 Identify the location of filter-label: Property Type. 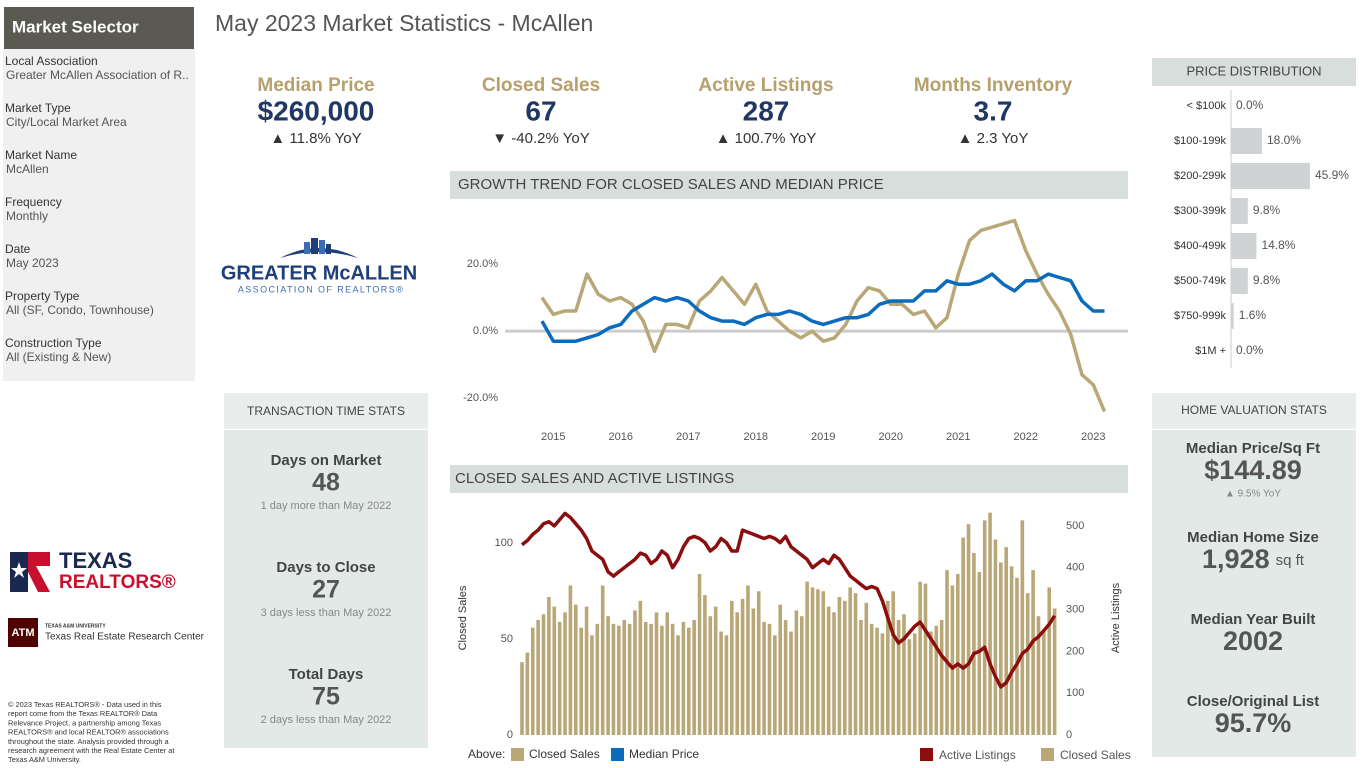
(42, 296).